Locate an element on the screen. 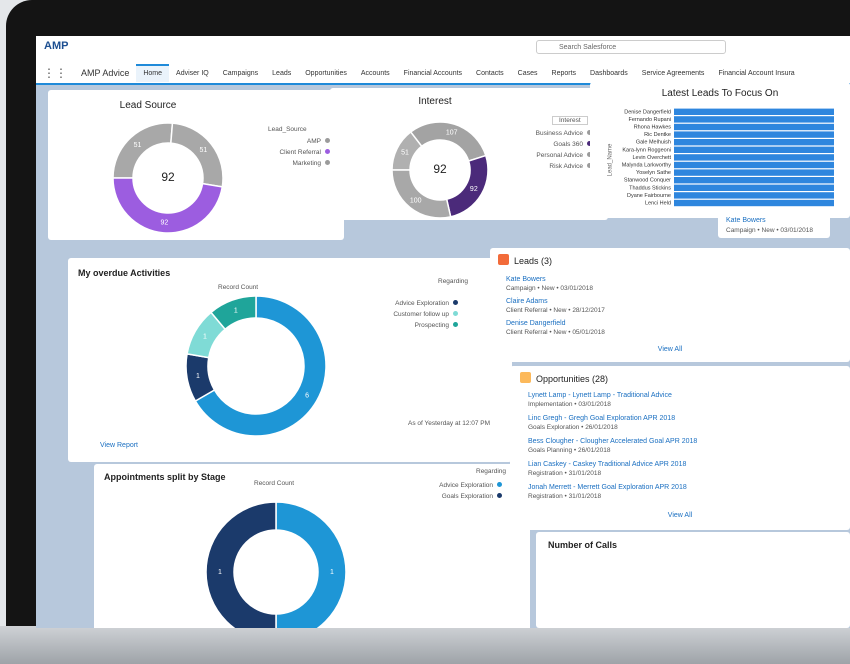  axis-label: Lead_Name is located at coordinates (611, 159).